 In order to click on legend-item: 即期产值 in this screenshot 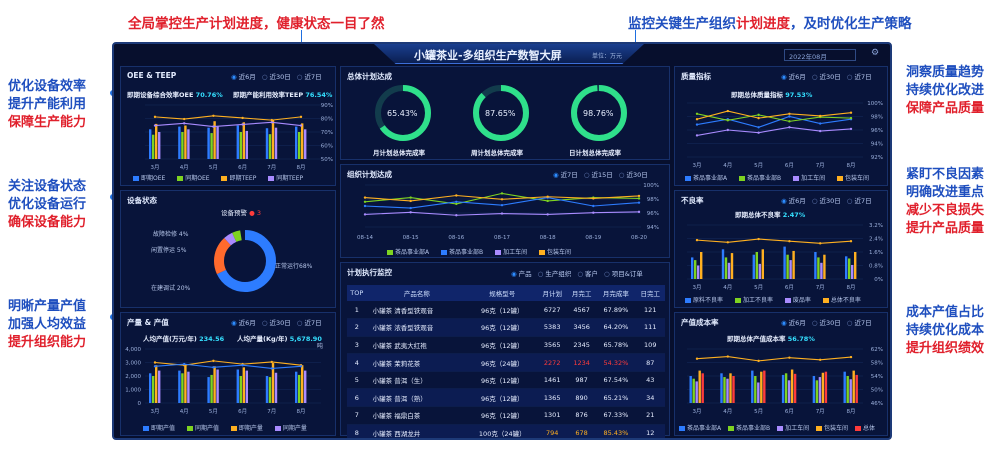, I will do `click(159, 428)`.